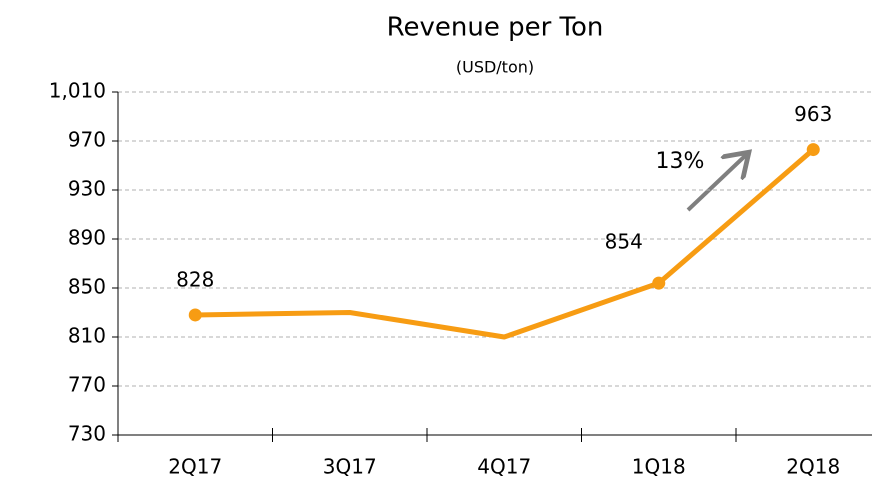  Describe the element at coordinates (813, 467) in the screenshot. I see `x-tick-label: 2Q18` at that location.